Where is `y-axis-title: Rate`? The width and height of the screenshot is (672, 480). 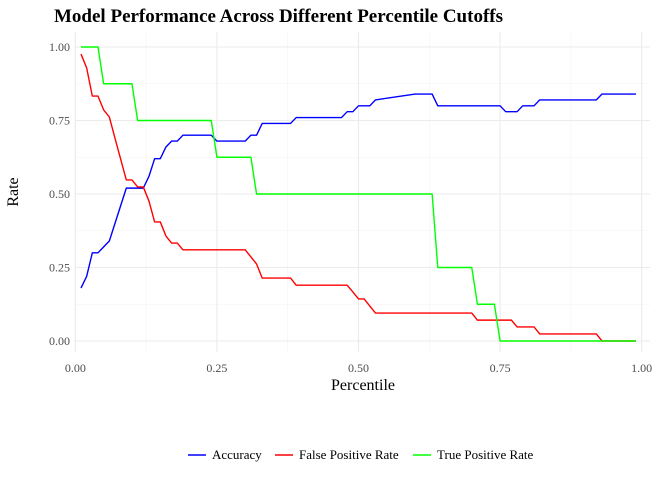
y-axis-title: Rate is located at coordinates (13, 191).